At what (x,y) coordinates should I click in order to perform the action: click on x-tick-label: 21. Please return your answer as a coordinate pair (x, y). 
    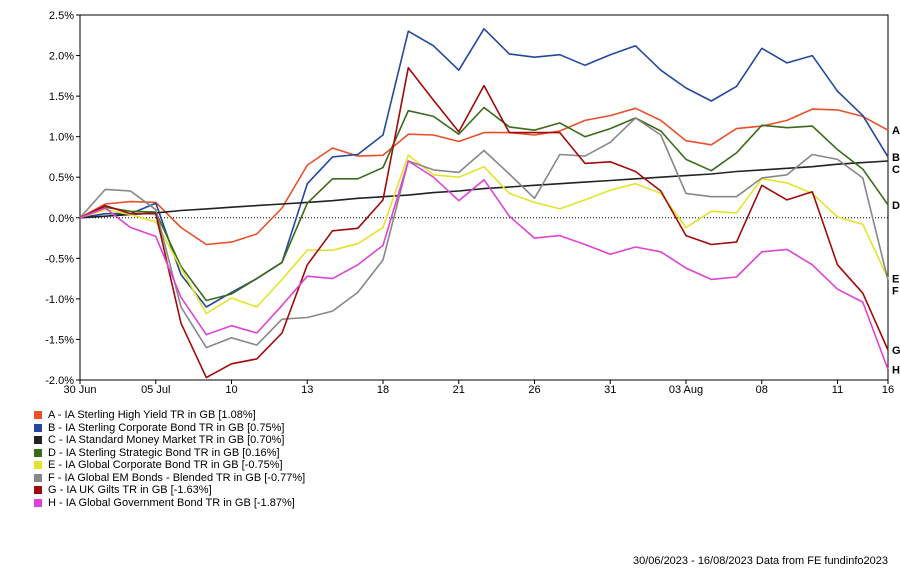
    Looking at the image, I should click on (459, 390).